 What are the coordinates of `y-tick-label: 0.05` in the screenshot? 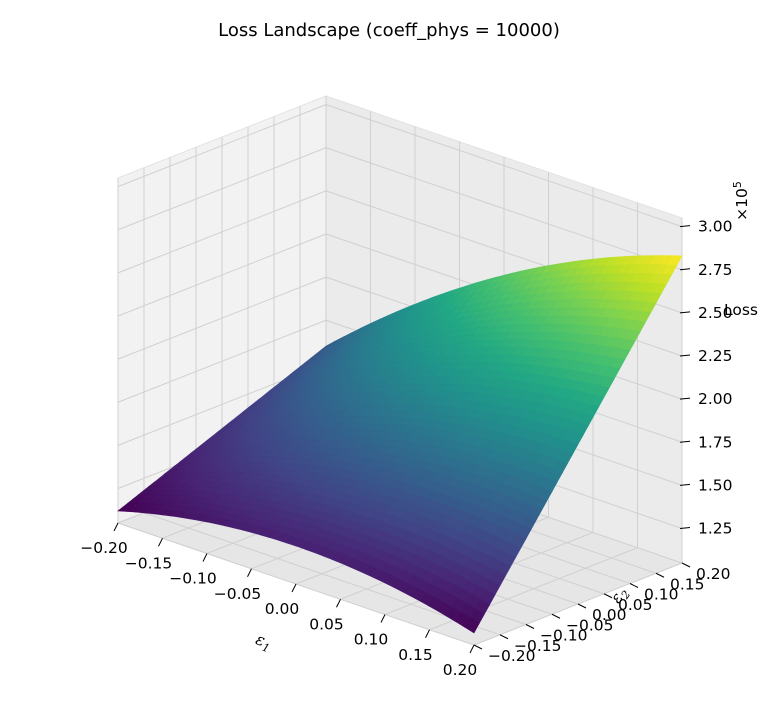 It's located at (635, 605).